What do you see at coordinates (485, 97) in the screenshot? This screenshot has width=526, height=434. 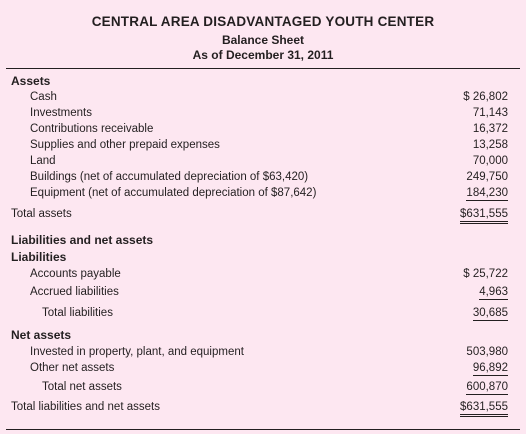 I see `row-value: $ 26,802` at bounding box center [485, 97].